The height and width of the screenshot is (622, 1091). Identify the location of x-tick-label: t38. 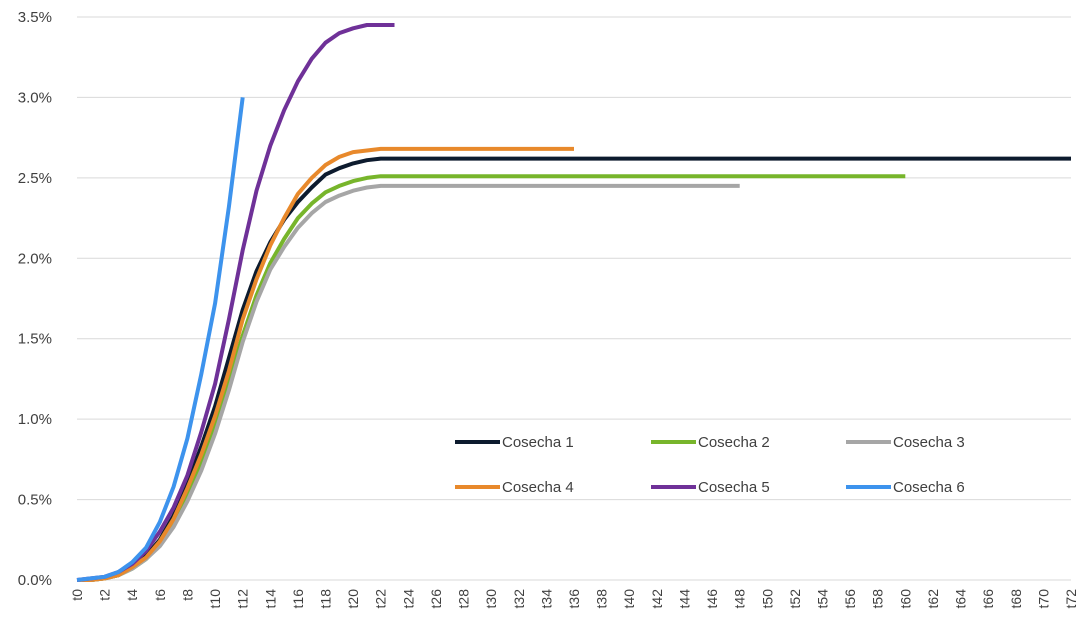
(602, 599).